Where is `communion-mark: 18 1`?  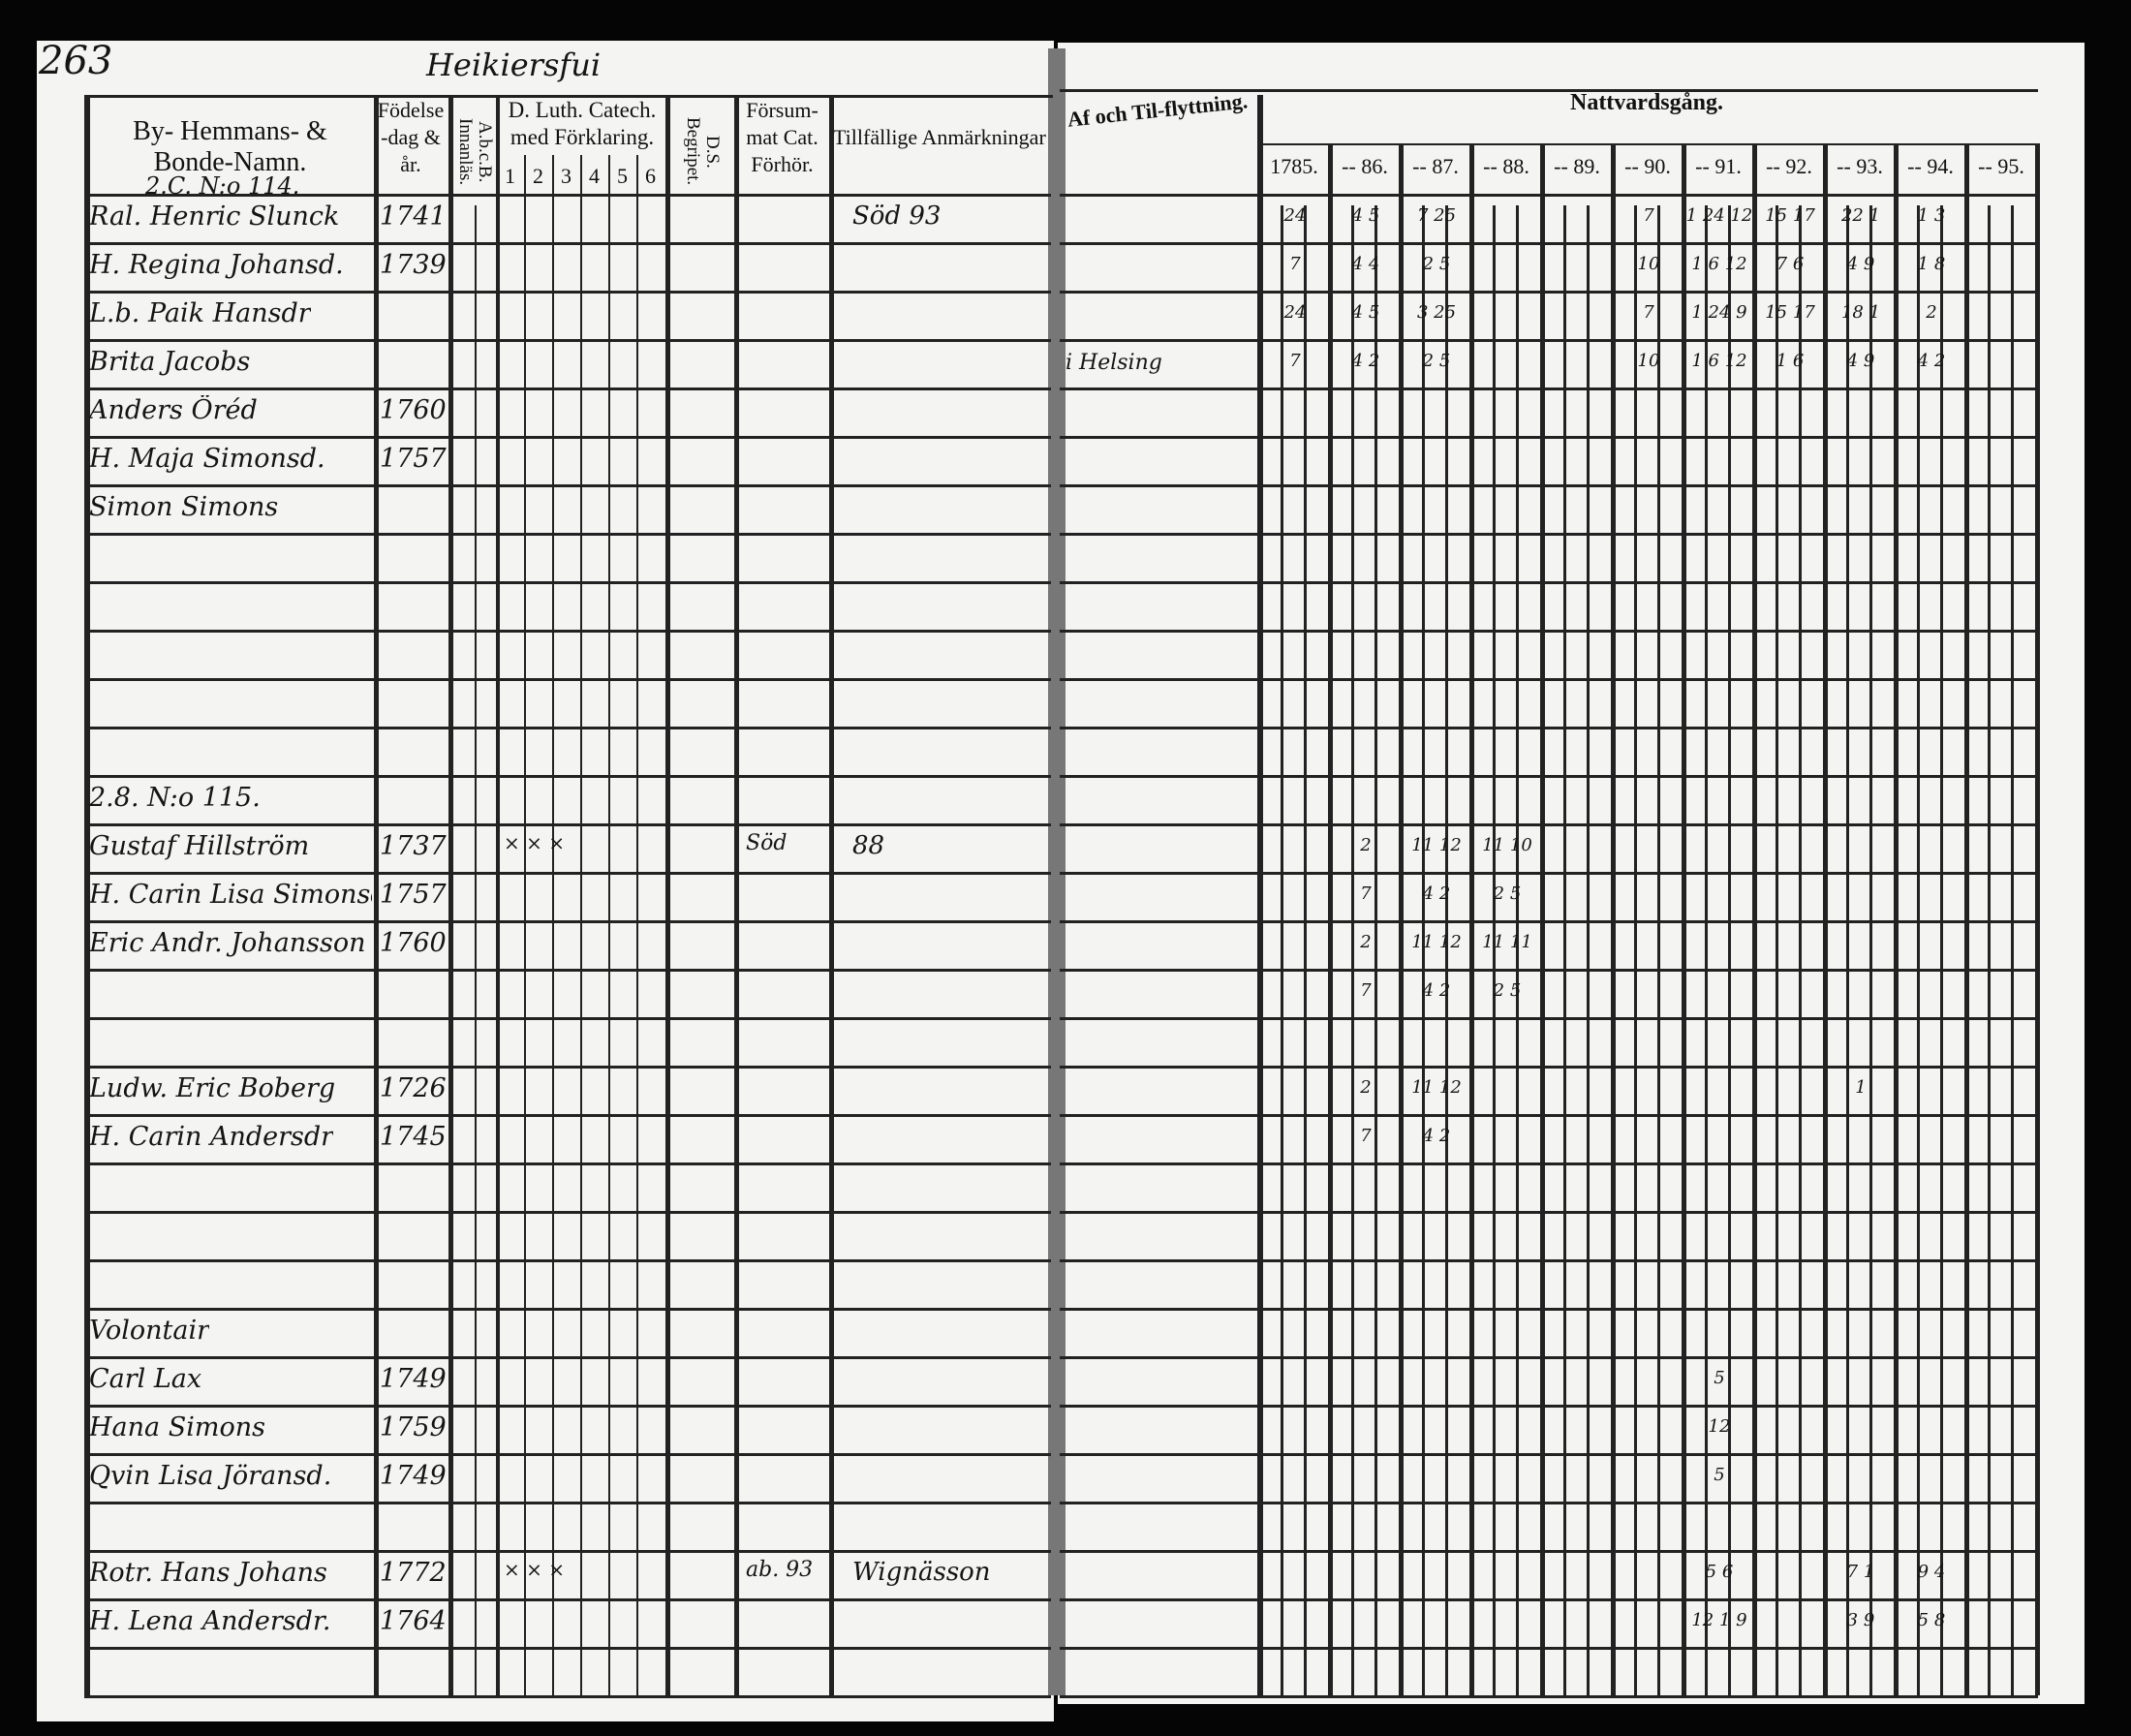
communion-mark: 18 1 is located at coordinates (1860, 312).